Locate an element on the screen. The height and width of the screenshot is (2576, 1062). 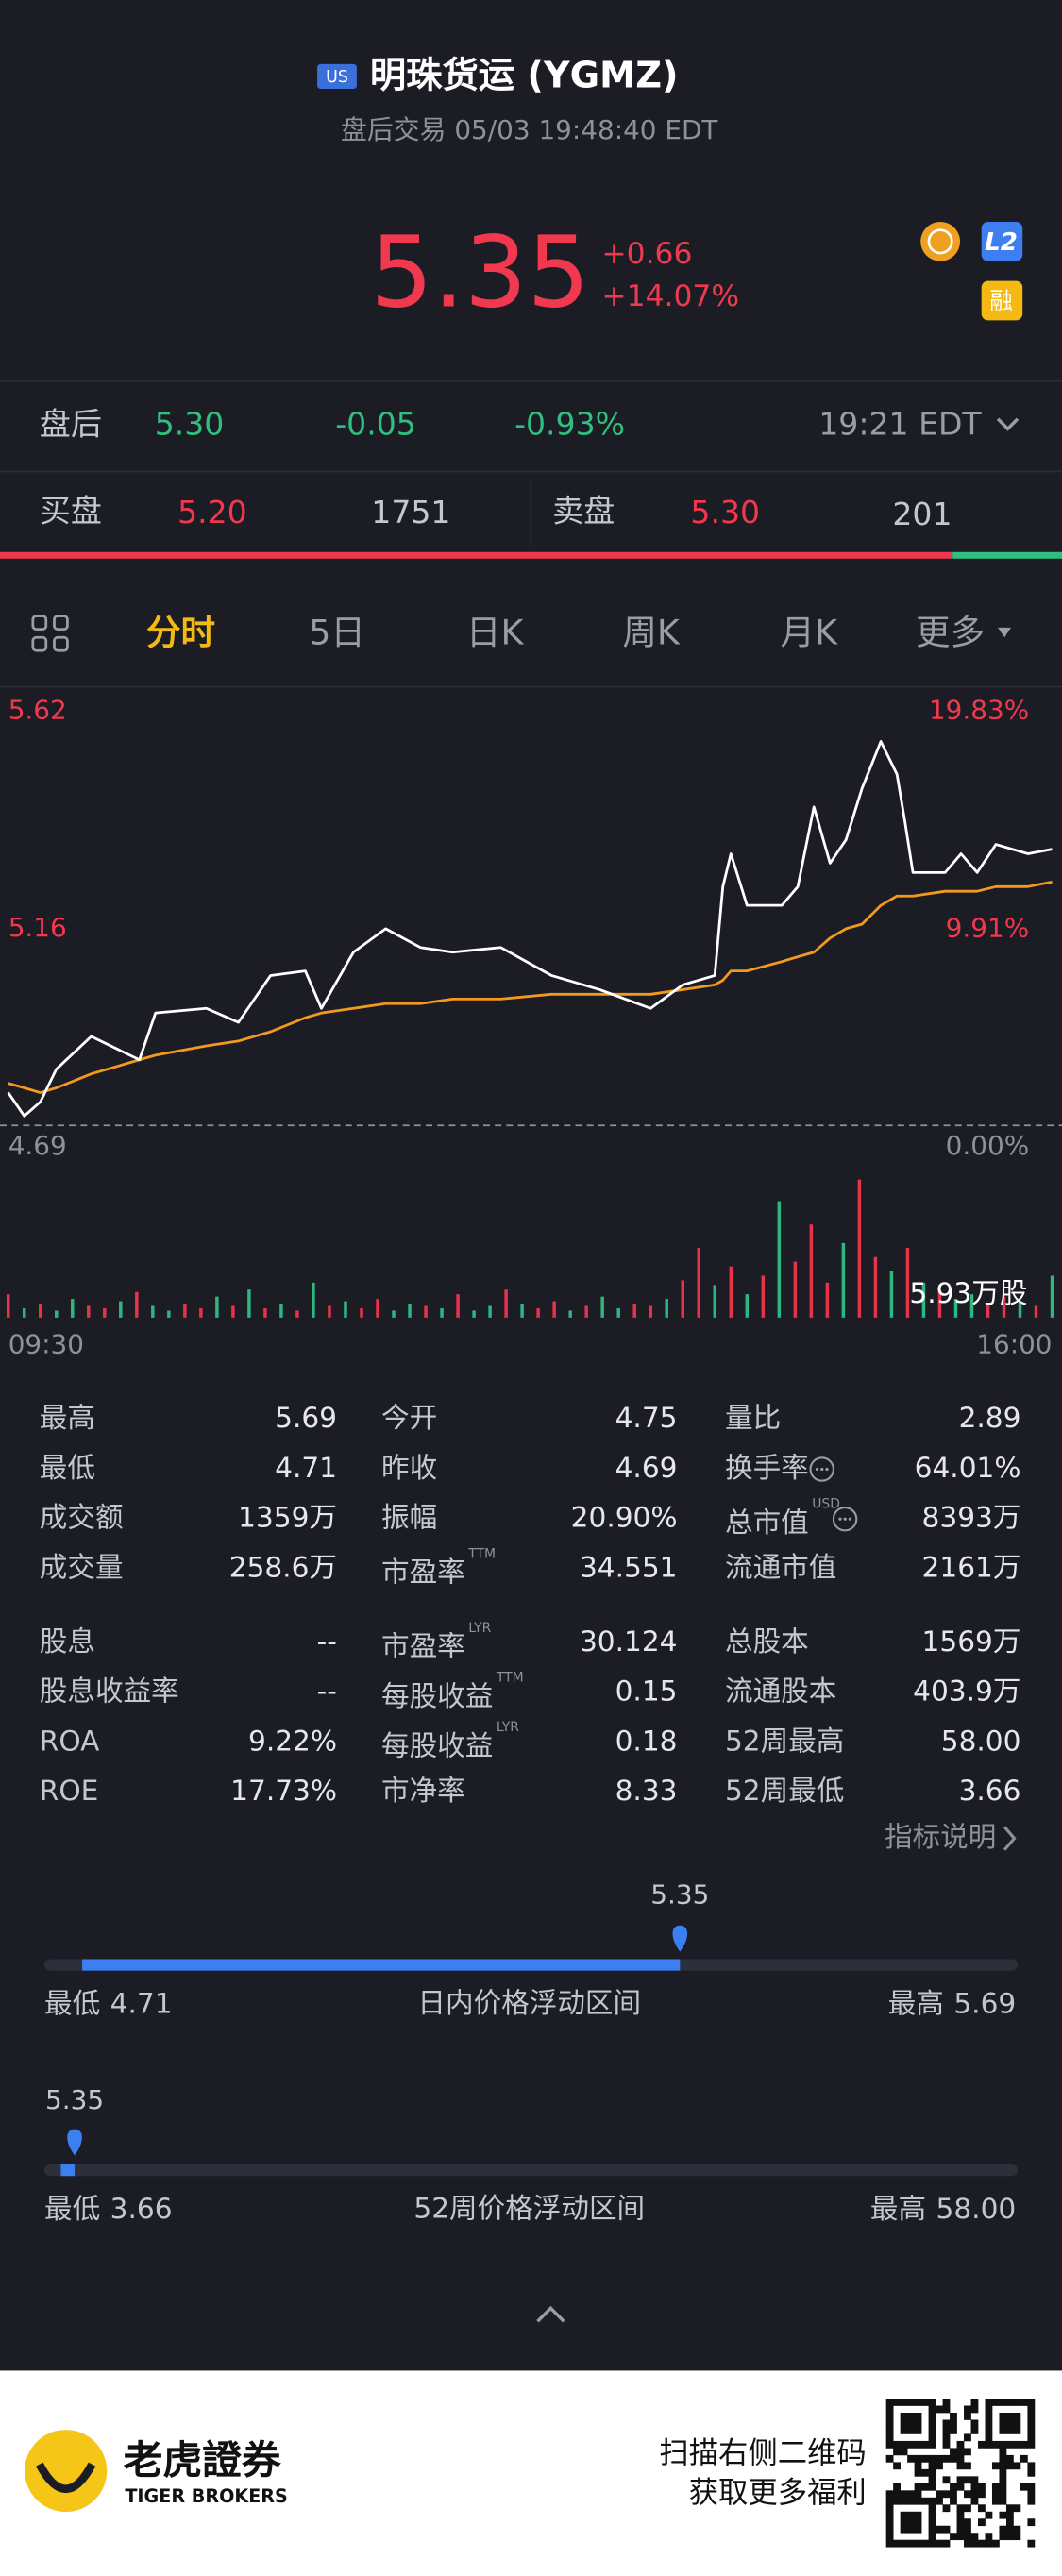
price-line is located at coordinates (530, 987).